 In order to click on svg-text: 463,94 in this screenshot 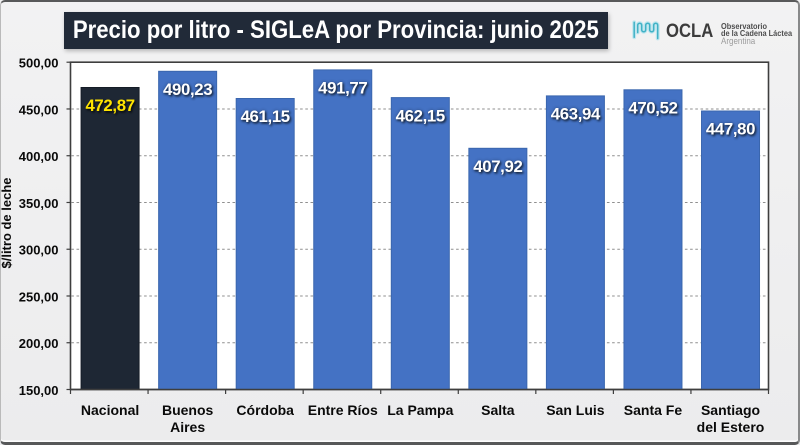, I will do `click(576, 114)`.